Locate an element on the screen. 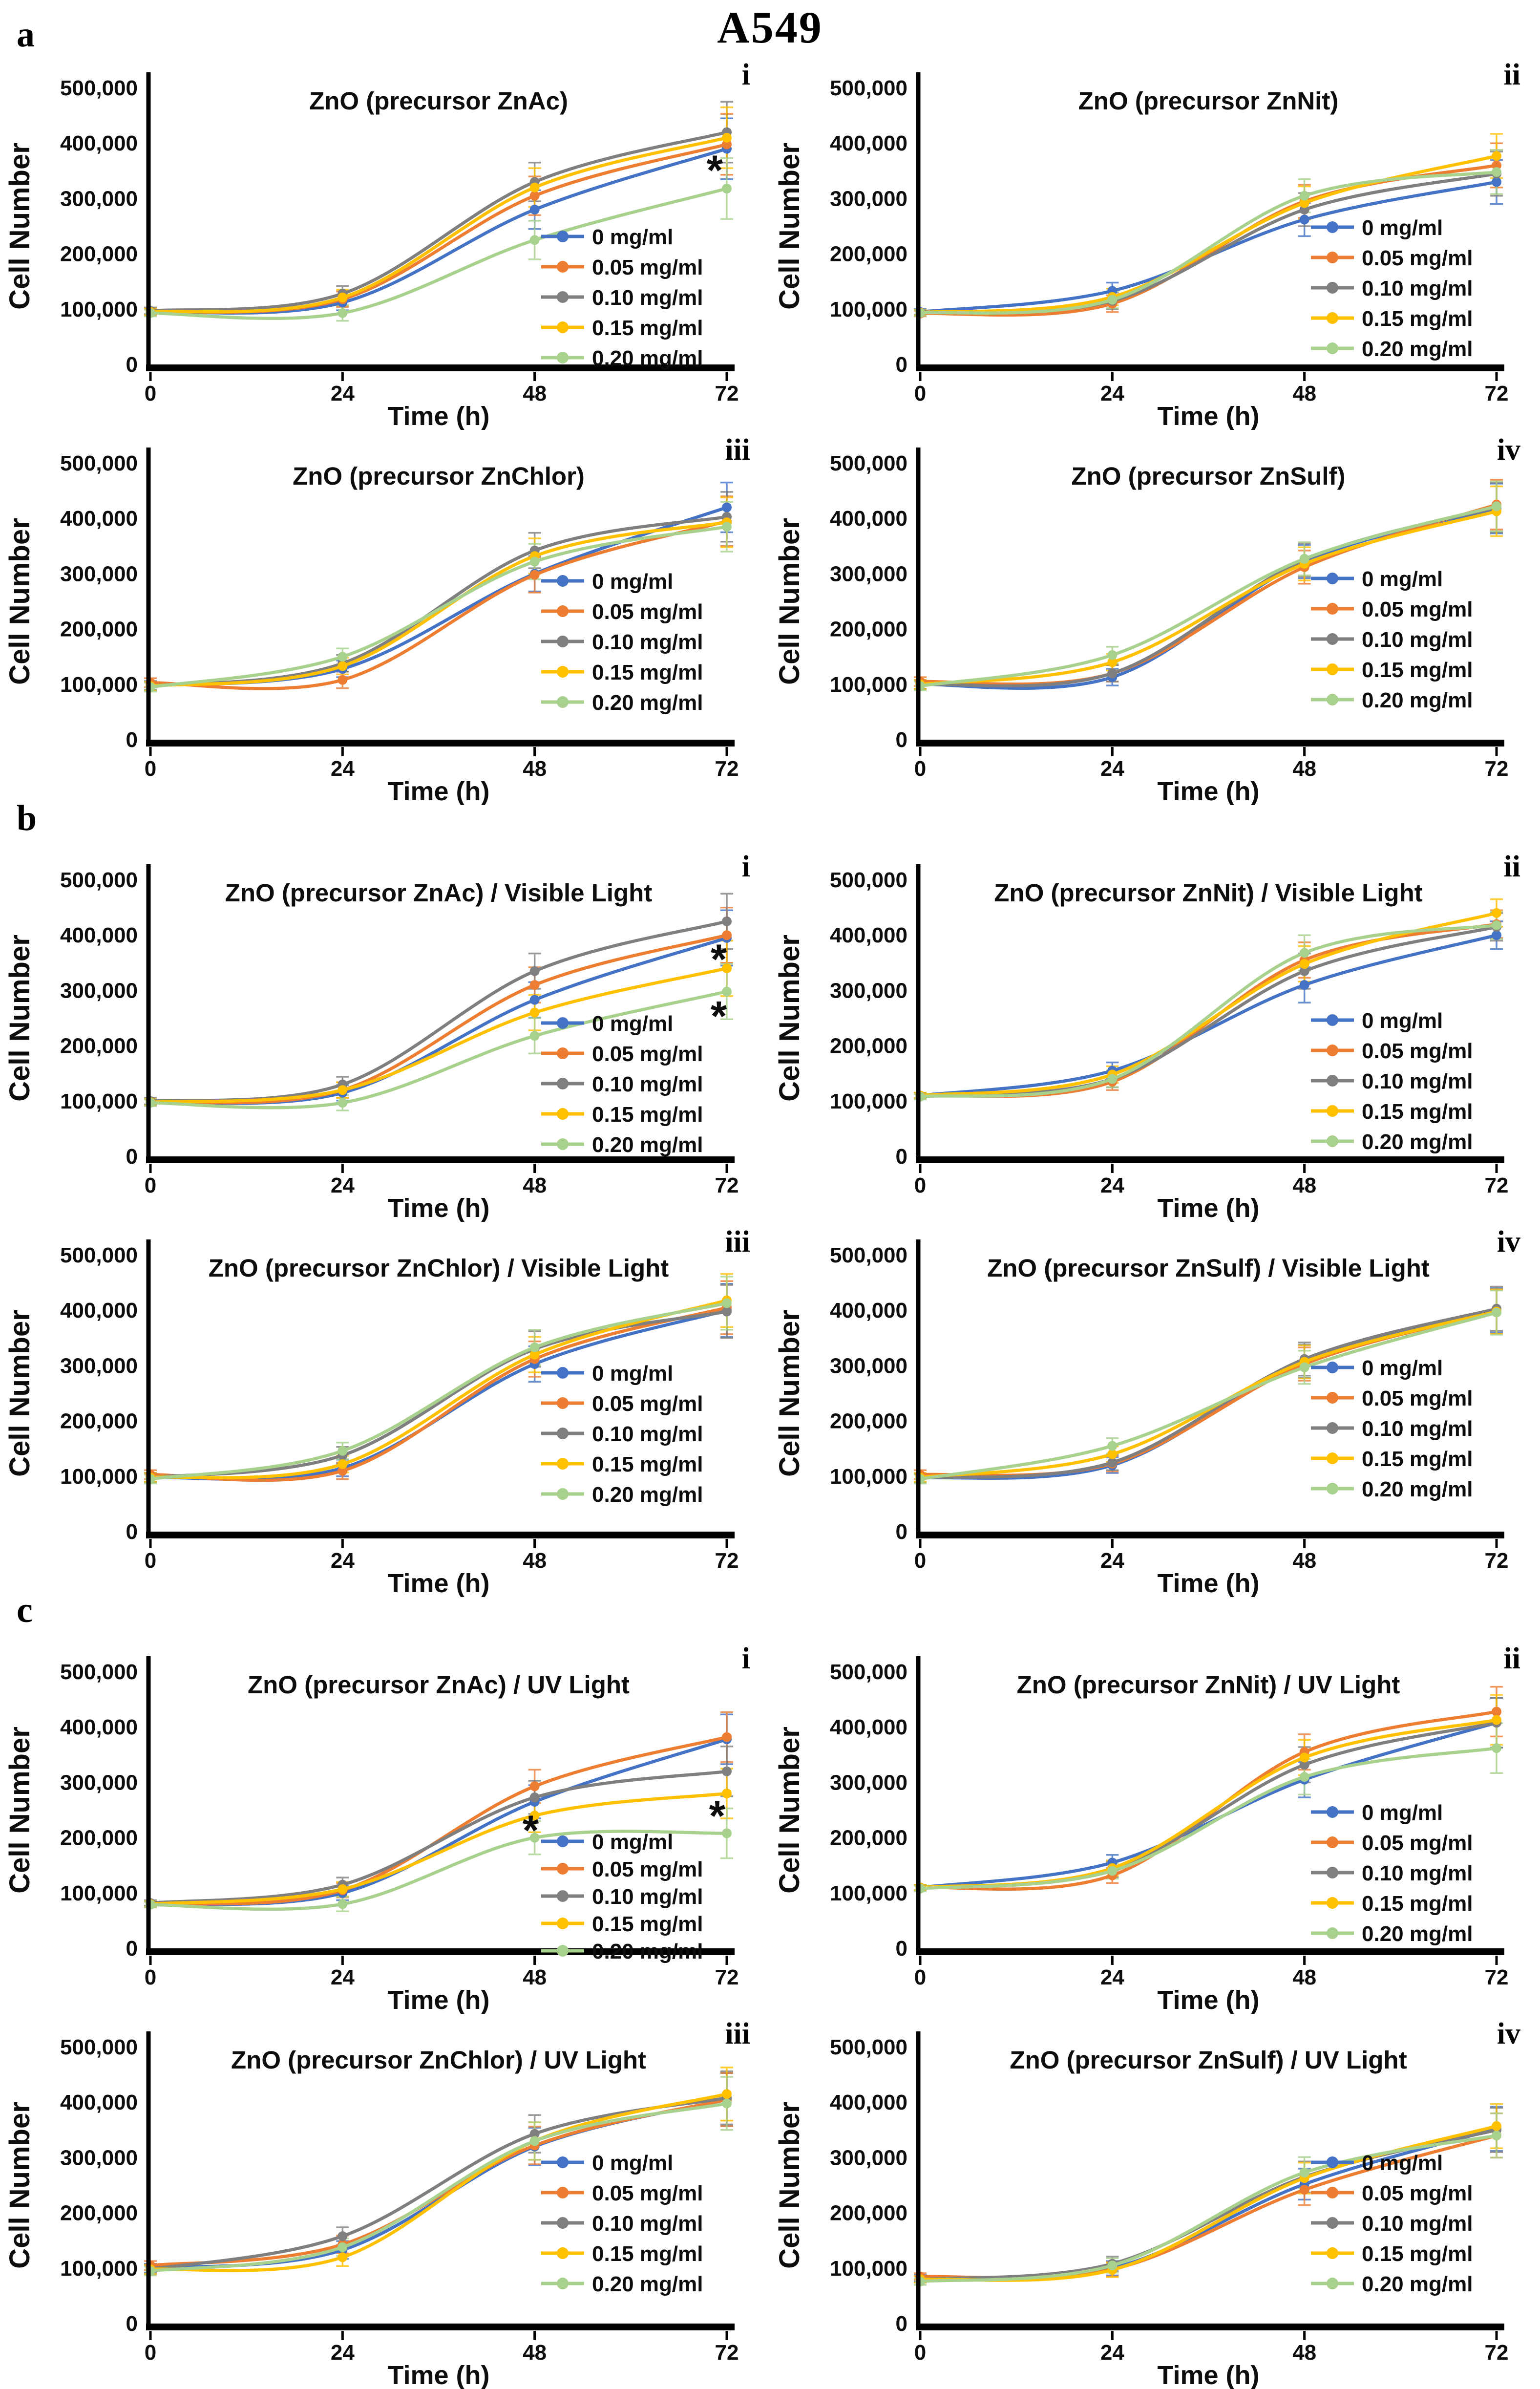  panel-numeral-b-i: i is located at coordinates (745, 866).